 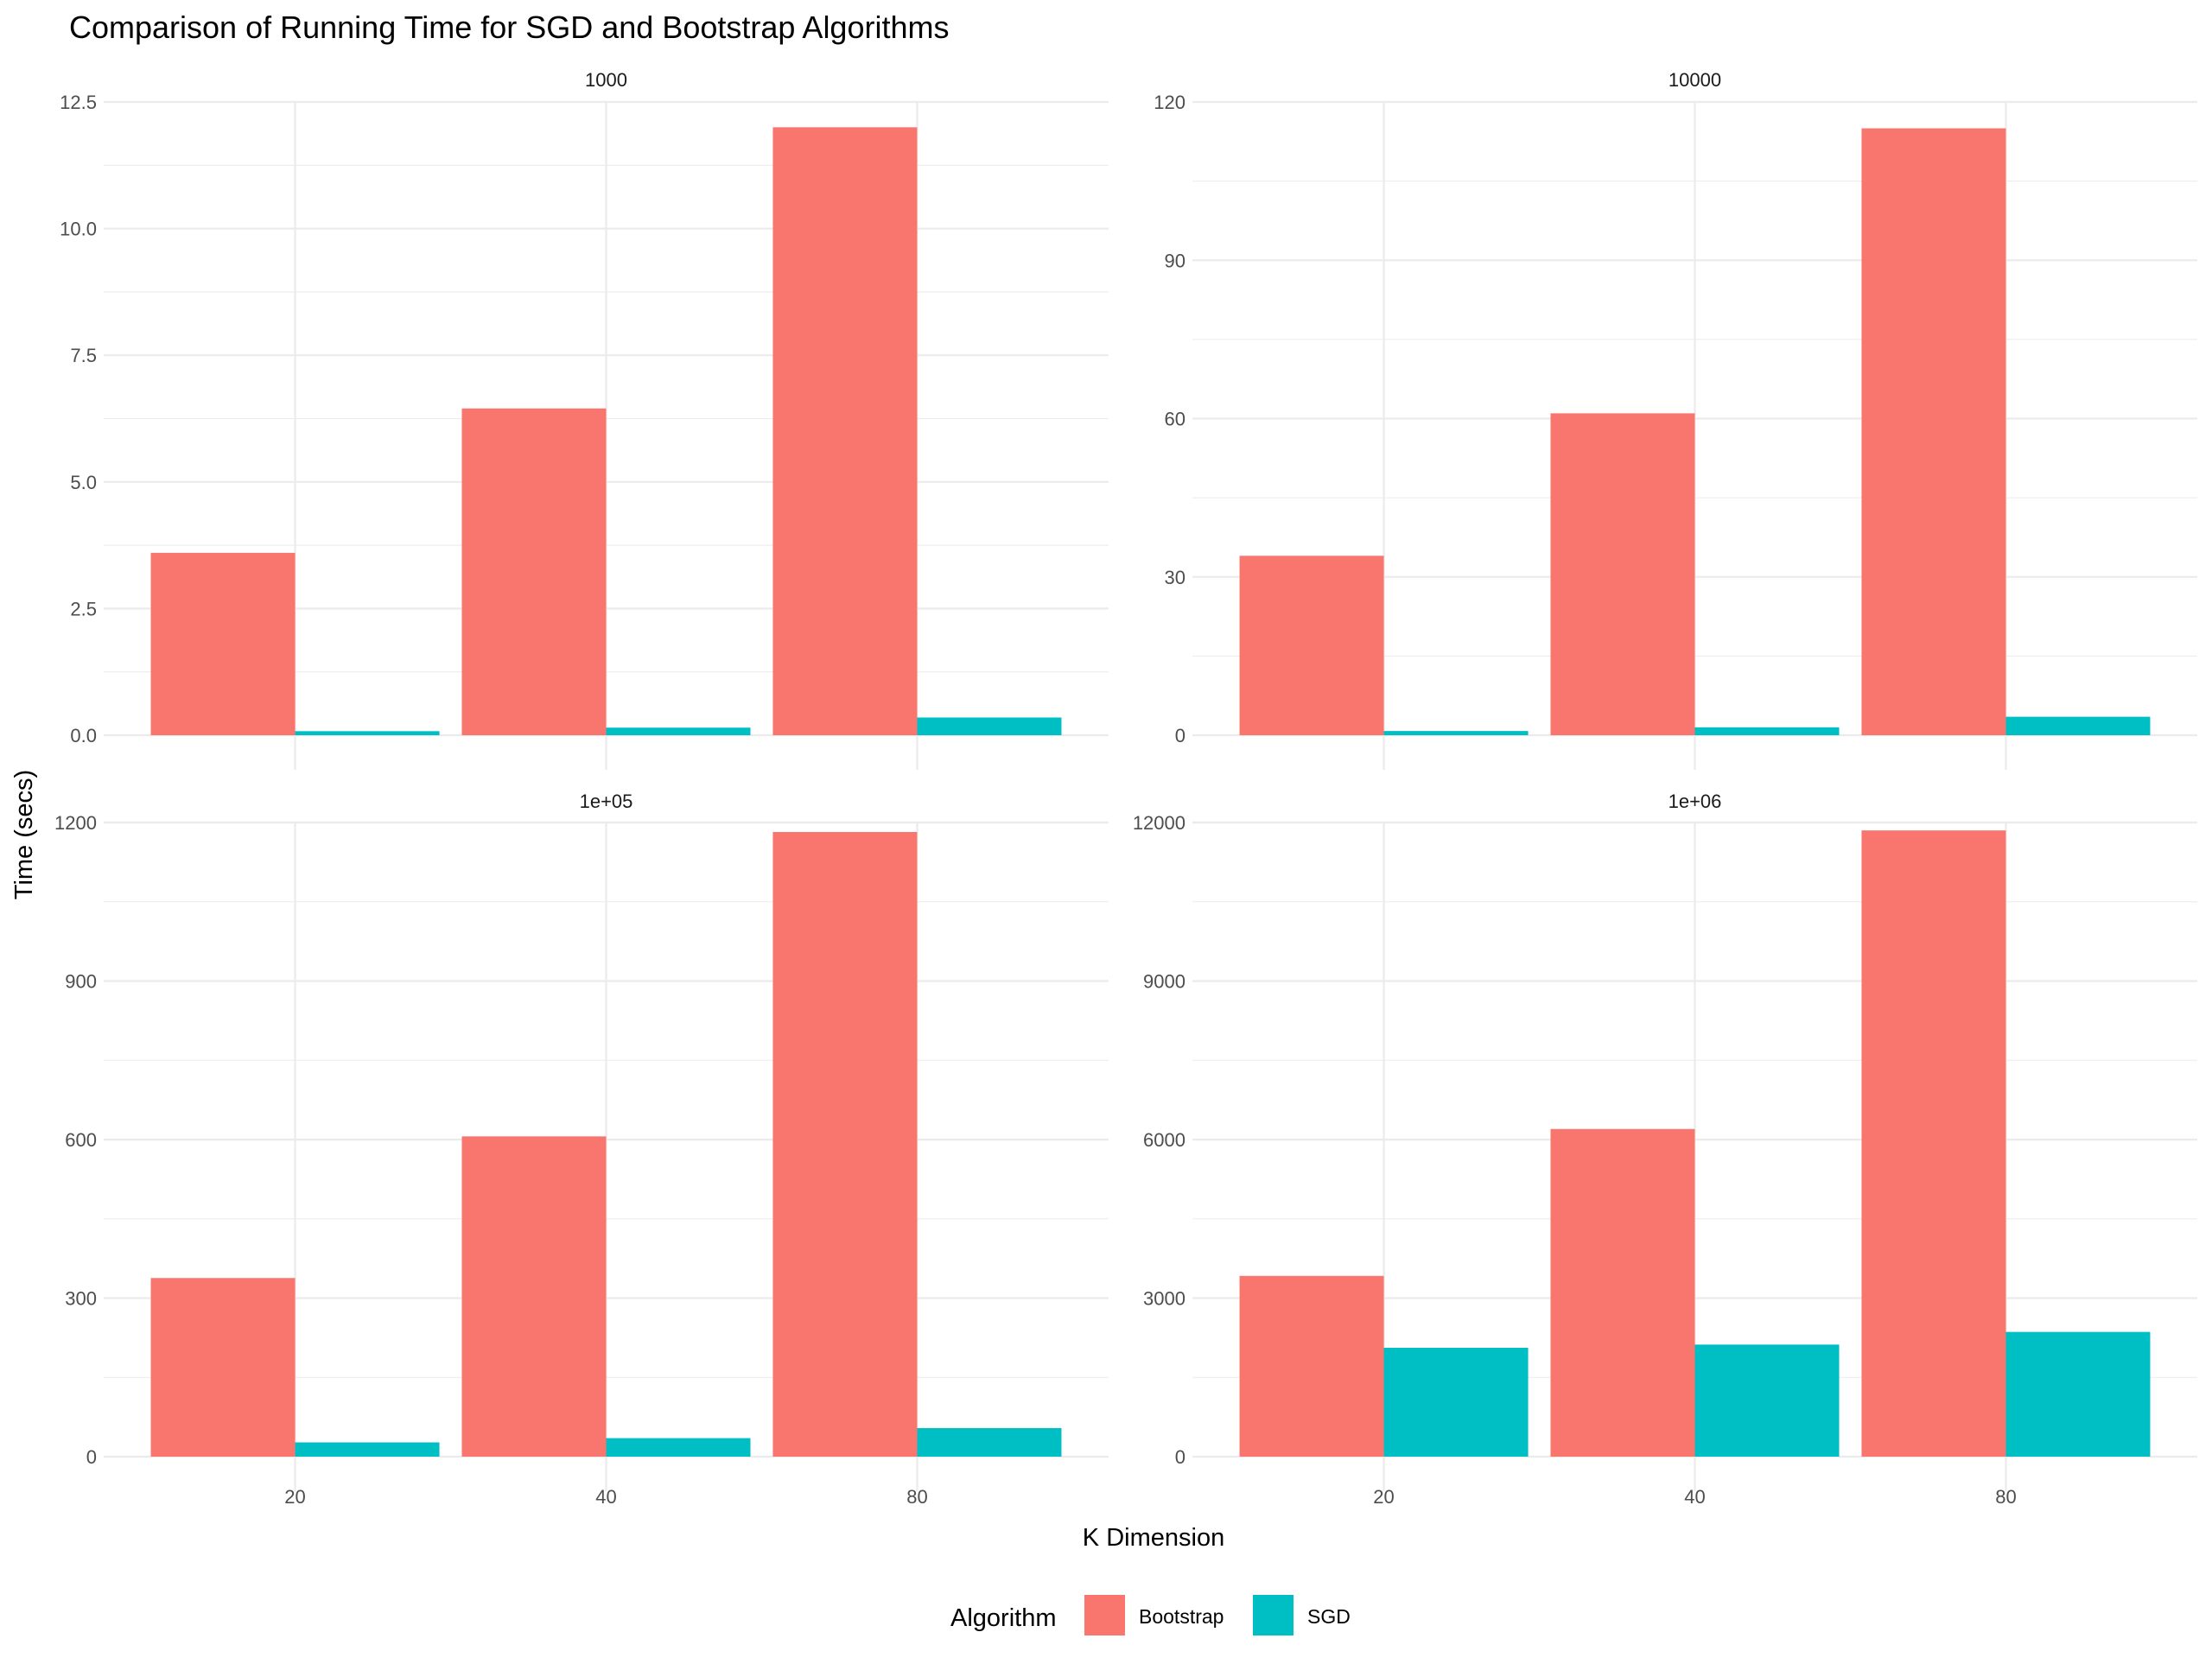 I want to click on y-tick-label: 1200, so click(x=75, y=823).